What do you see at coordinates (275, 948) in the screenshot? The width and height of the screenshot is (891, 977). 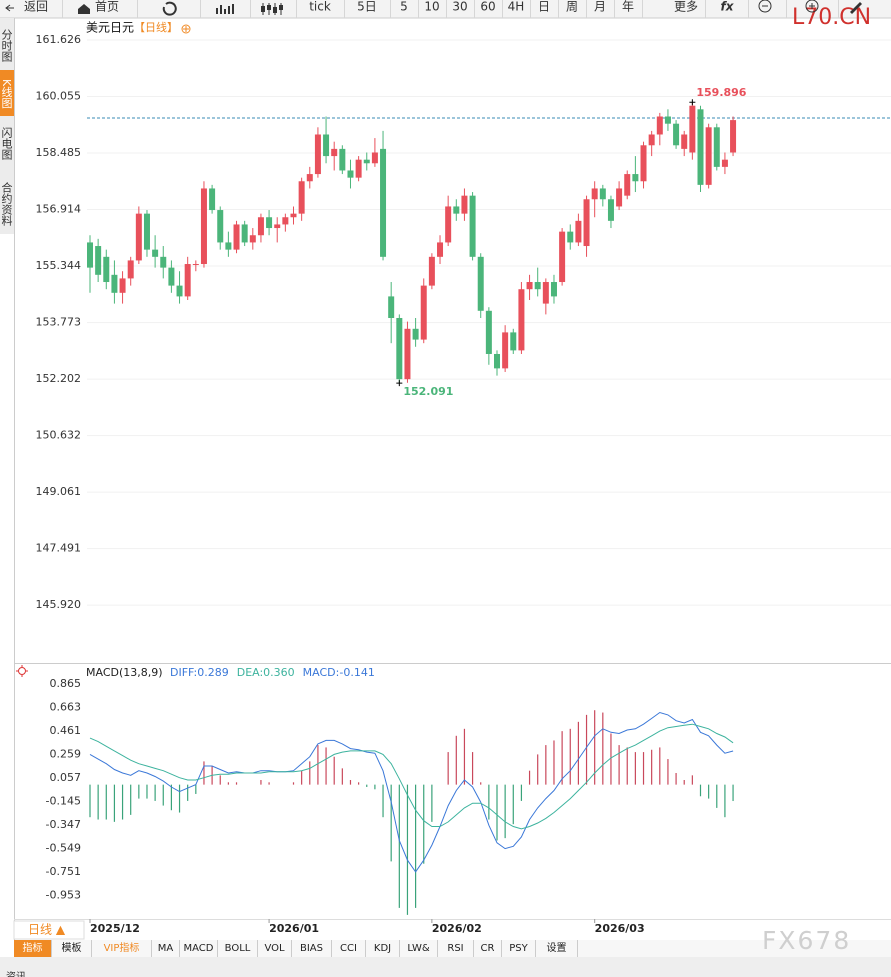 I see `indicator-tab: VOL` at bounding box center [275, 948].